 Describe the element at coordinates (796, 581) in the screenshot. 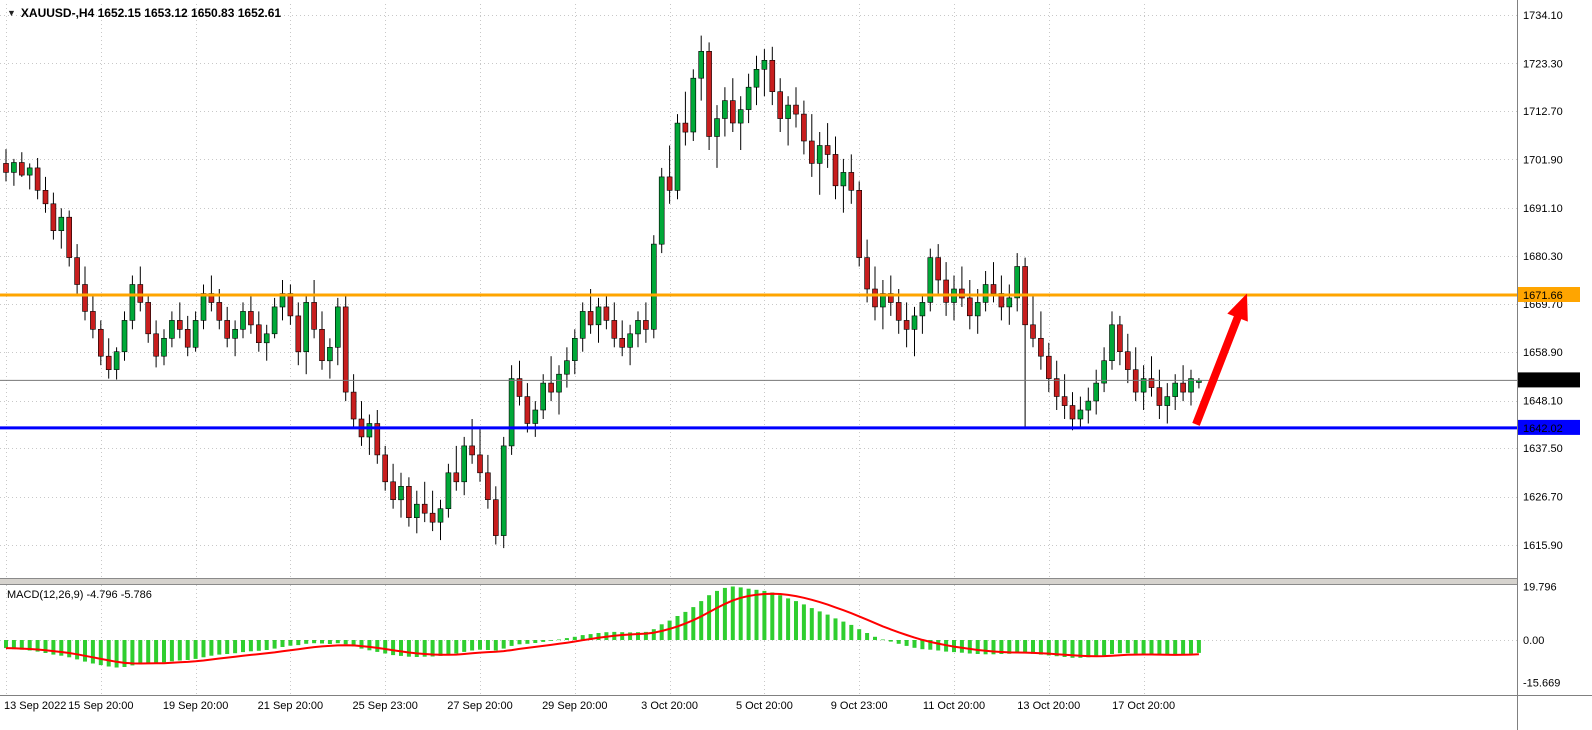

I see `pane-separator` at that location.